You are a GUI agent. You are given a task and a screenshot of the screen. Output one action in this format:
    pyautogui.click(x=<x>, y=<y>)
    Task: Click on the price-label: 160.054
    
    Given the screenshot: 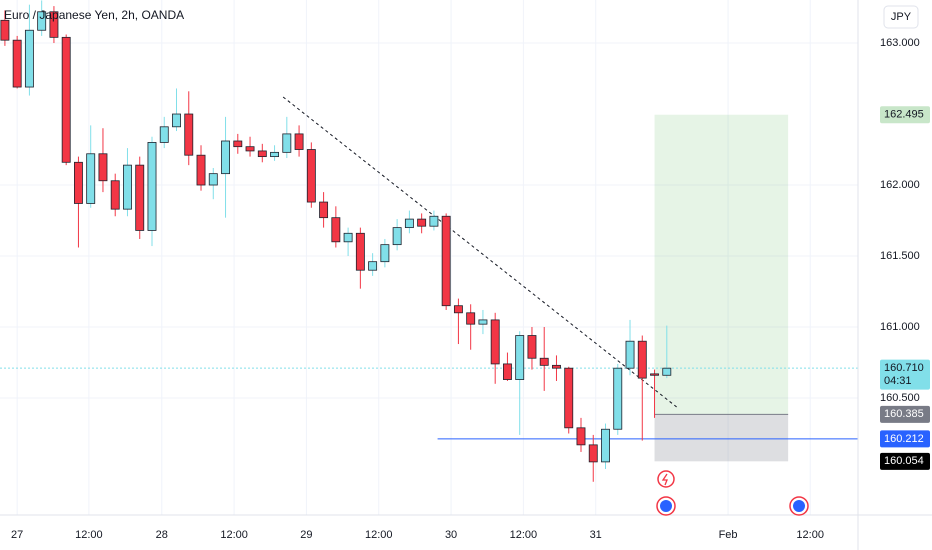 What is the action you would take?
    pyautogui.click(x=904, y=461)
    